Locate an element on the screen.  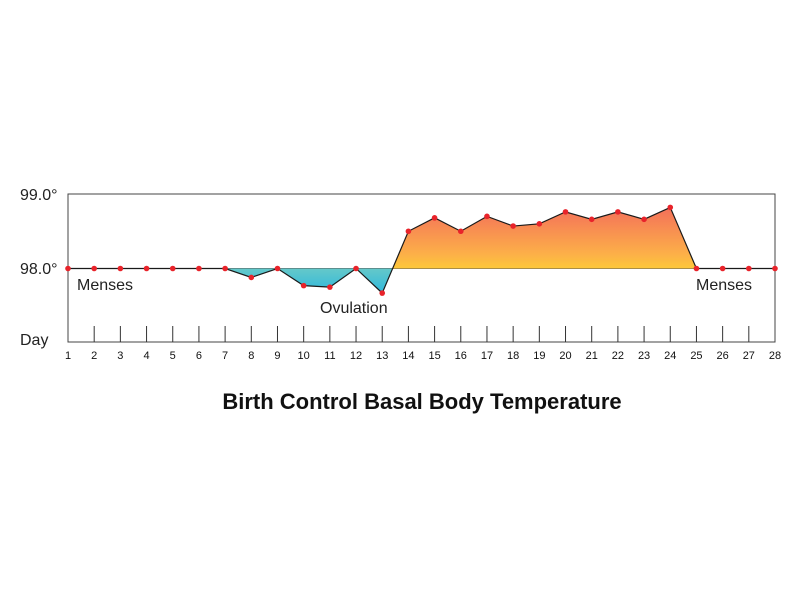
annotation-menses-end: Menses is located at coordinates (724, 285).